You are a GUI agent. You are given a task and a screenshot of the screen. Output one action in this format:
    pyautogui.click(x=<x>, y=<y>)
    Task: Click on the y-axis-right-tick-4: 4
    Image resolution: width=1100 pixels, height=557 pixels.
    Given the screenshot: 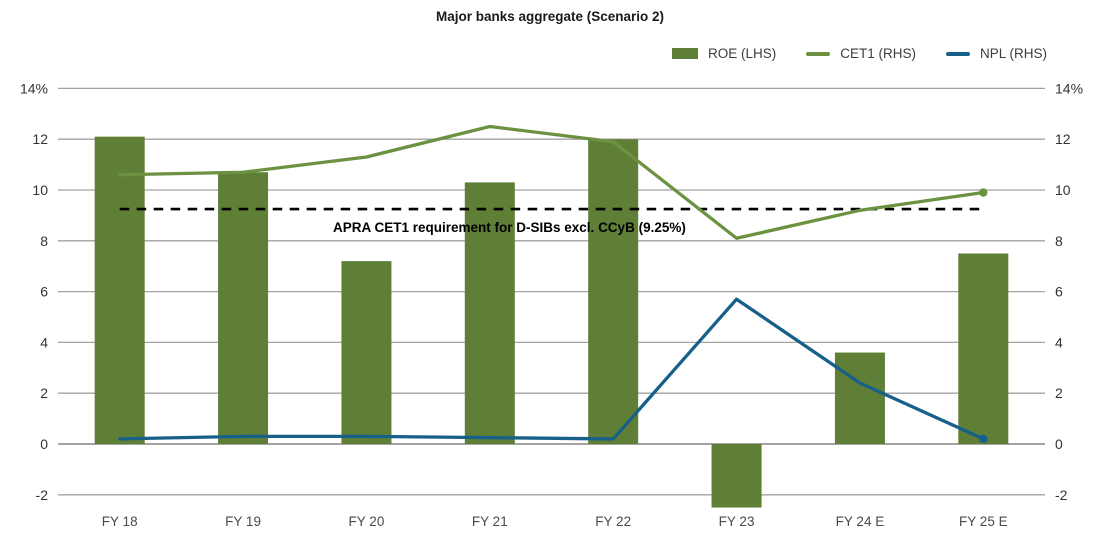 What is the action you would take?
    pyautogui.click(x=1059, y=342)
    